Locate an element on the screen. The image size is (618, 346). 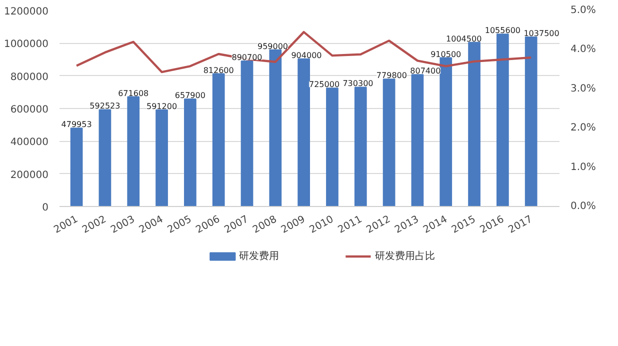
data-label: 671608 is located at coordinates (133, 93).